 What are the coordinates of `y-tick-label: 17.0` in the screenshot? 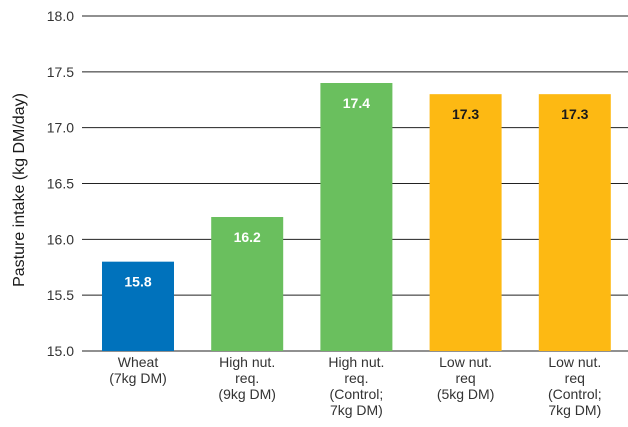 It's located at (60, 128).